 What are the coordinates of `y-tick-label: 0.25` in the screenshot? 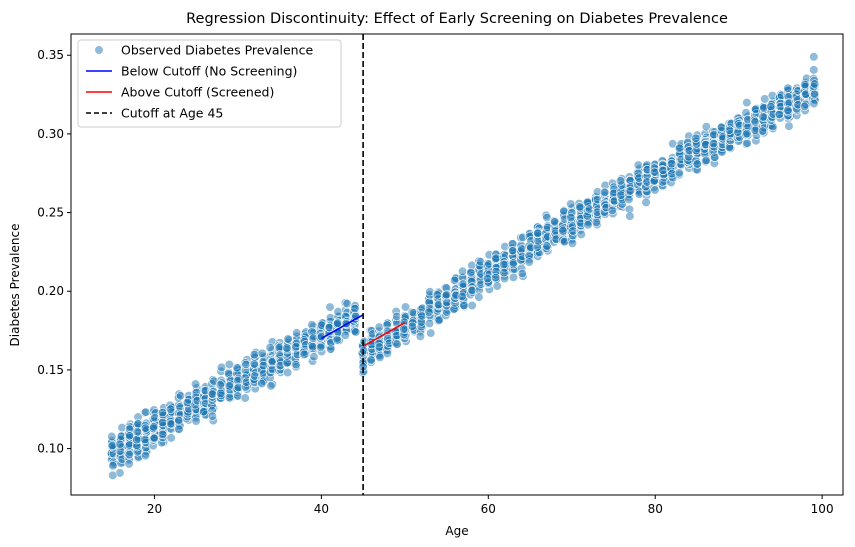 It's located at (50, 213).